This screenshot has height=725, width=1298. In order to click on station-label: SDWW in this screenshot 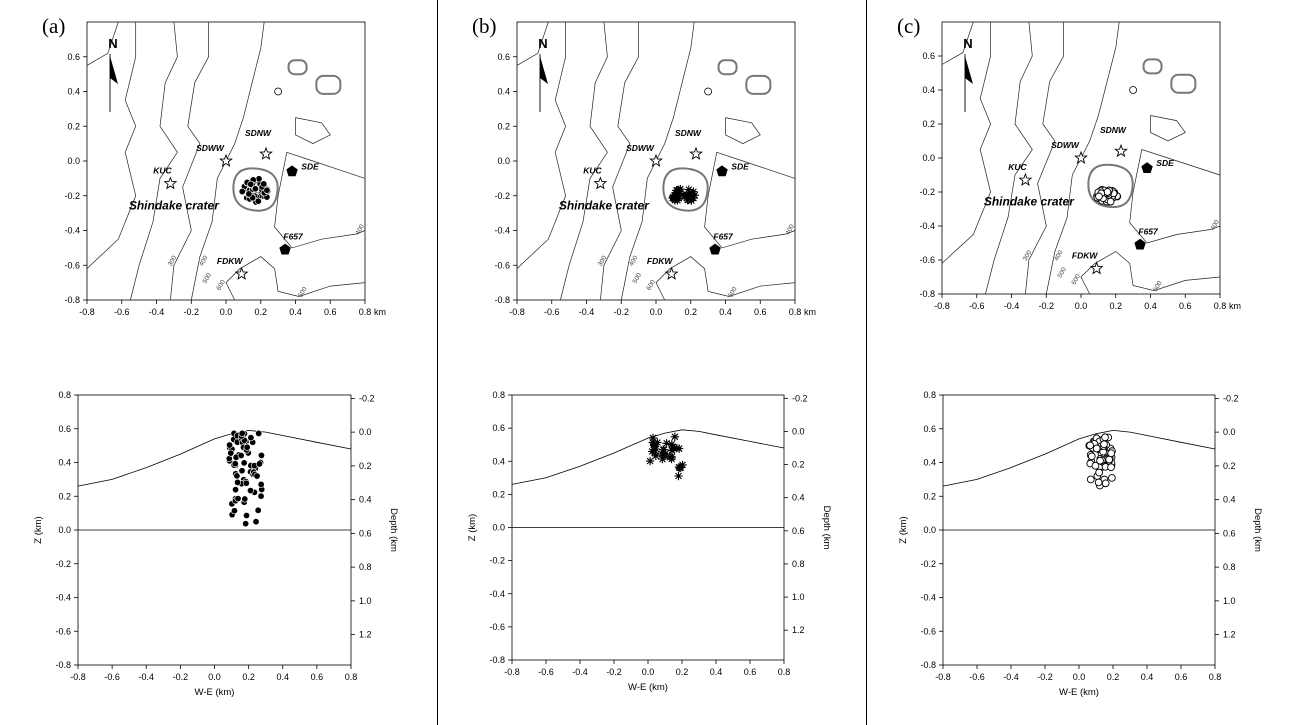, I will do `click(1065, 145)`.